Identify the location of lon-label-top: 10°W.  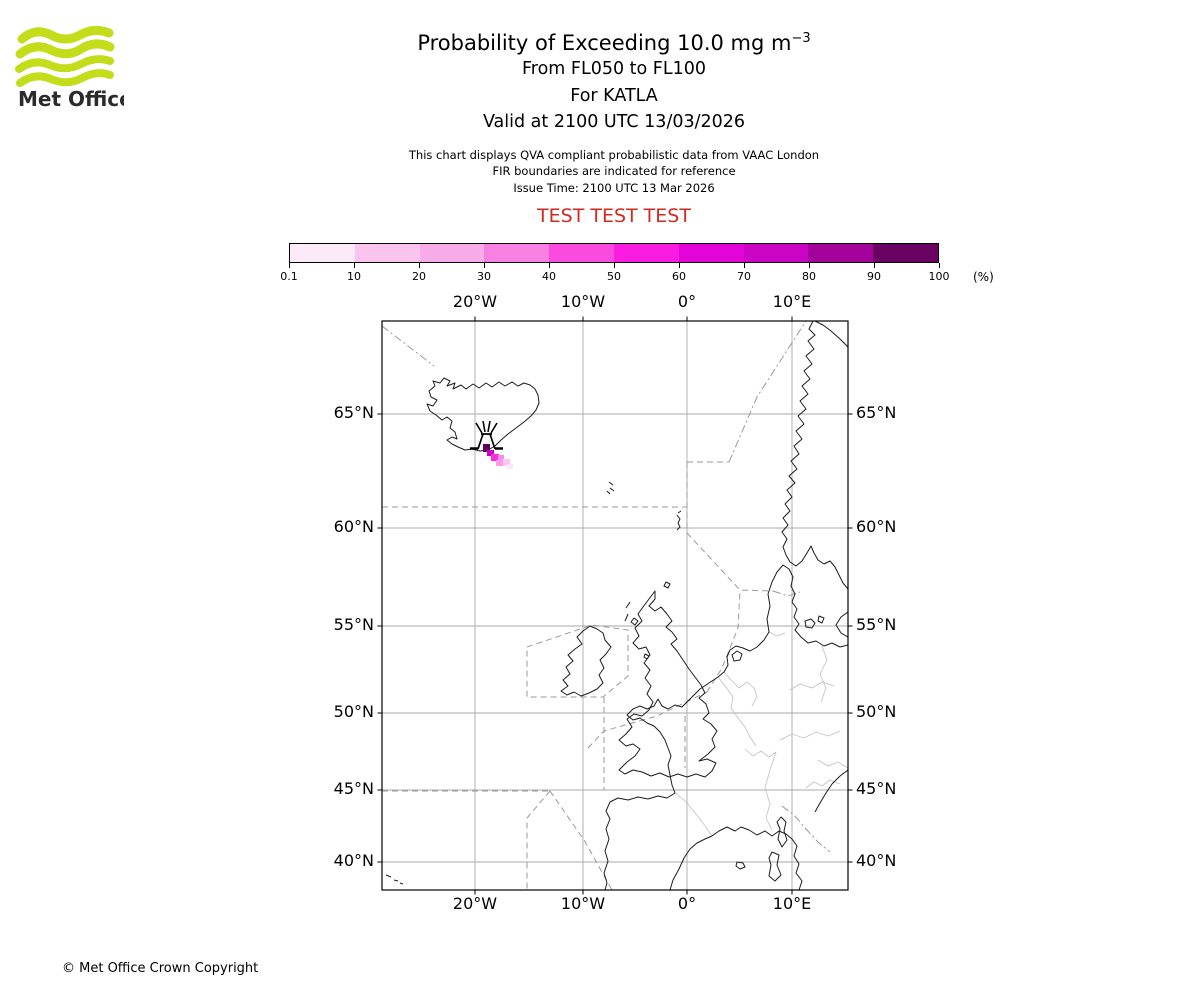
(583, 301).